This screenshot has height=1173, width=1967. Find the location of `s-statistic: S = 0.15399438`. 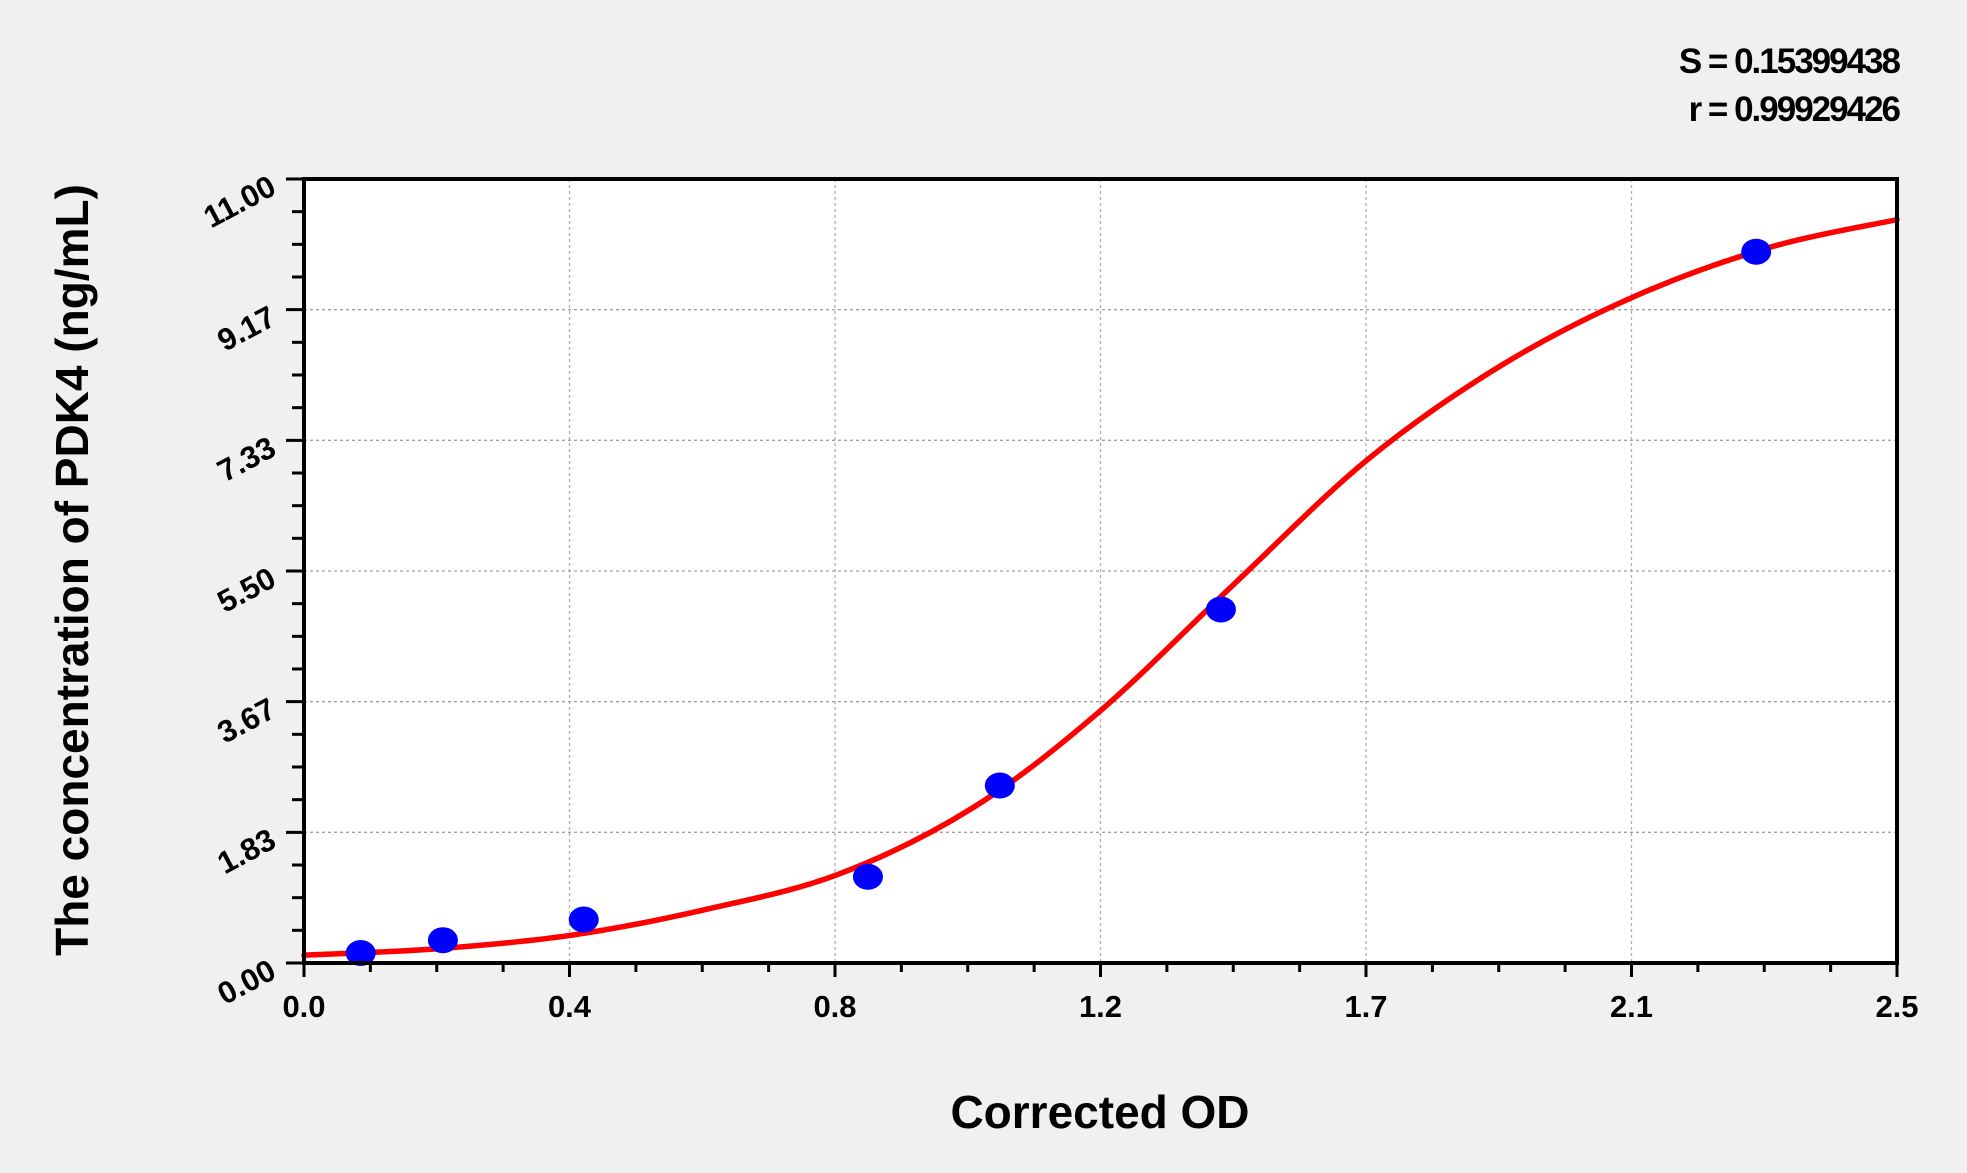

s-statistic: S = 0.15399438 is located at coordinates (1789, 61).